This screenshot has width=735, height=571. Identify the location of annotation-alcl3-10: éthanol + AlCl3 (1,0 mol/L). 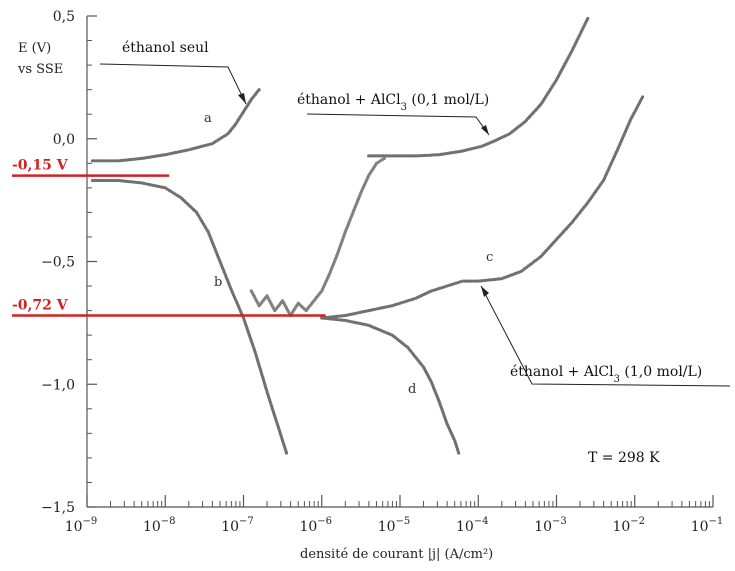
(606, 374).